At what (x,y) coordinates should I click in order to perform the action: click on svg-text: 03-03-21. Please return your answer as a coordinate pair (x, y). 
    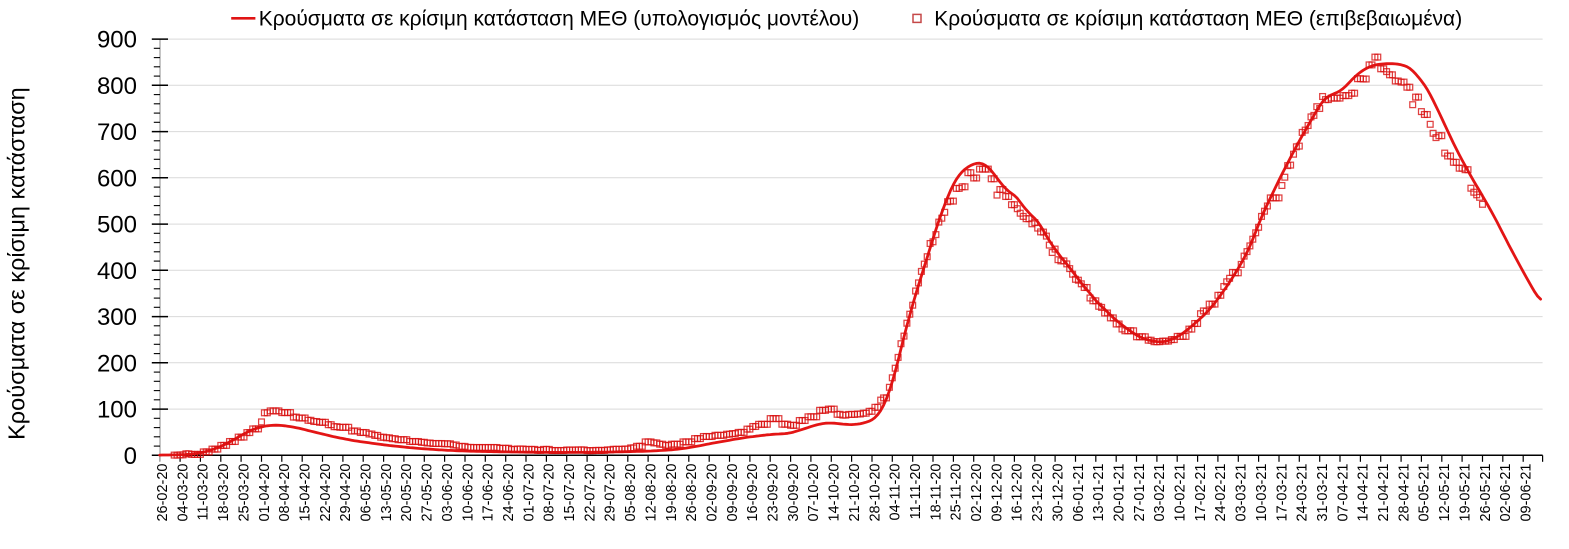
    Looking at the image, I should click on (1242, 493).